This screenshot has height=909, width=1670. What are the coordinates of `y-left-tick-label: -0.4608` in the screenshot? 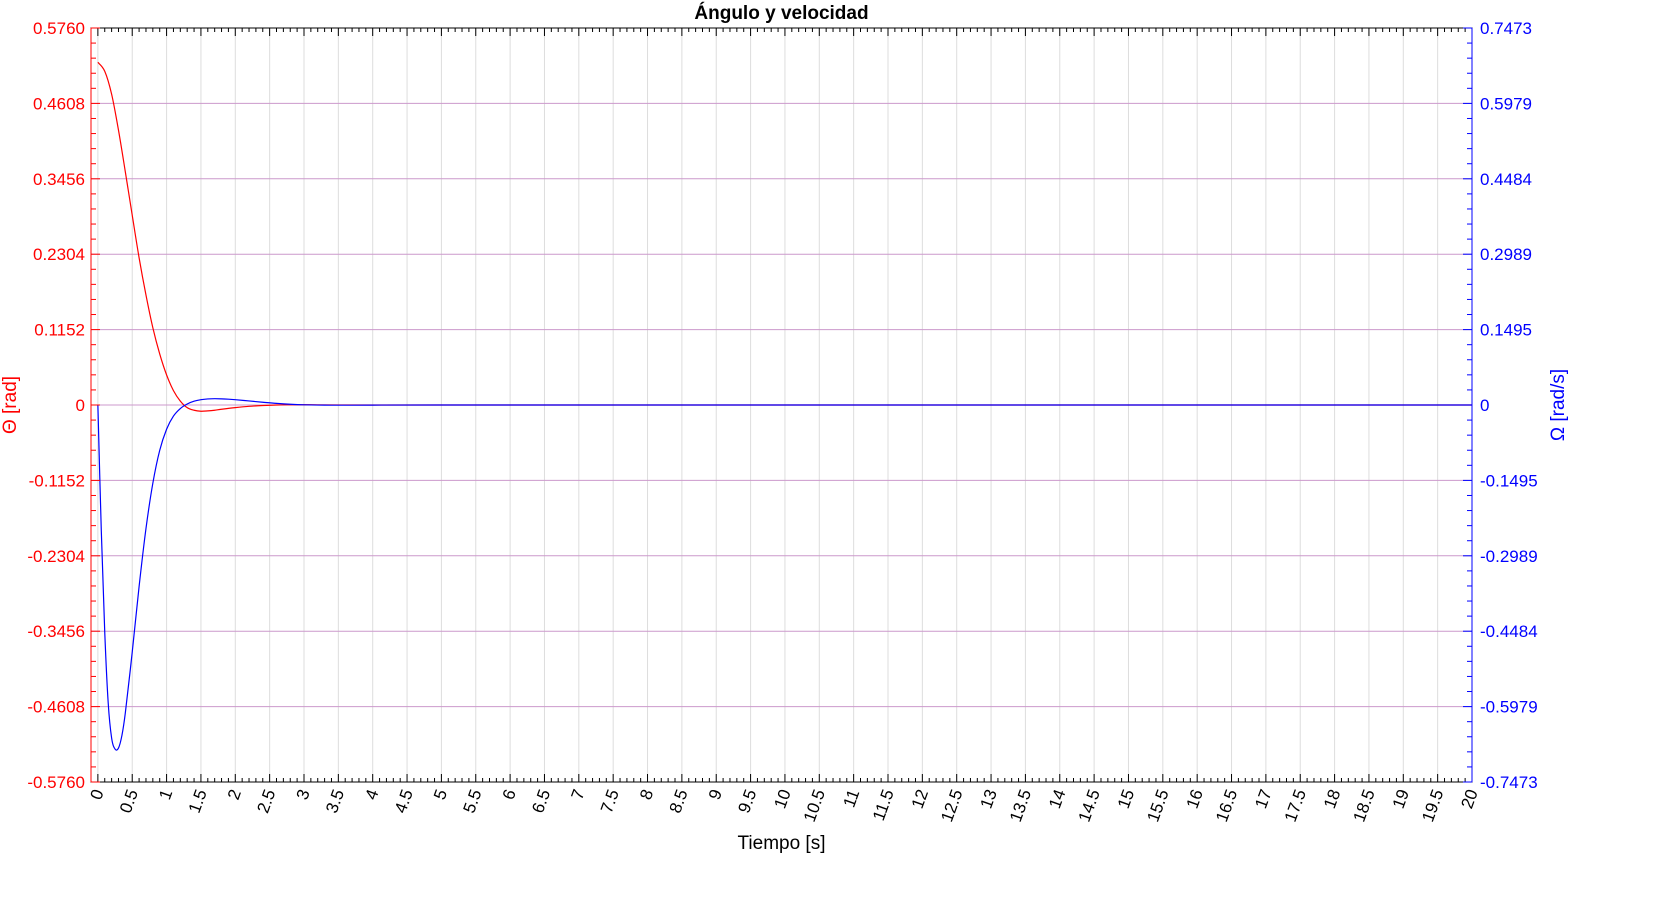 It's located at (56, 707).